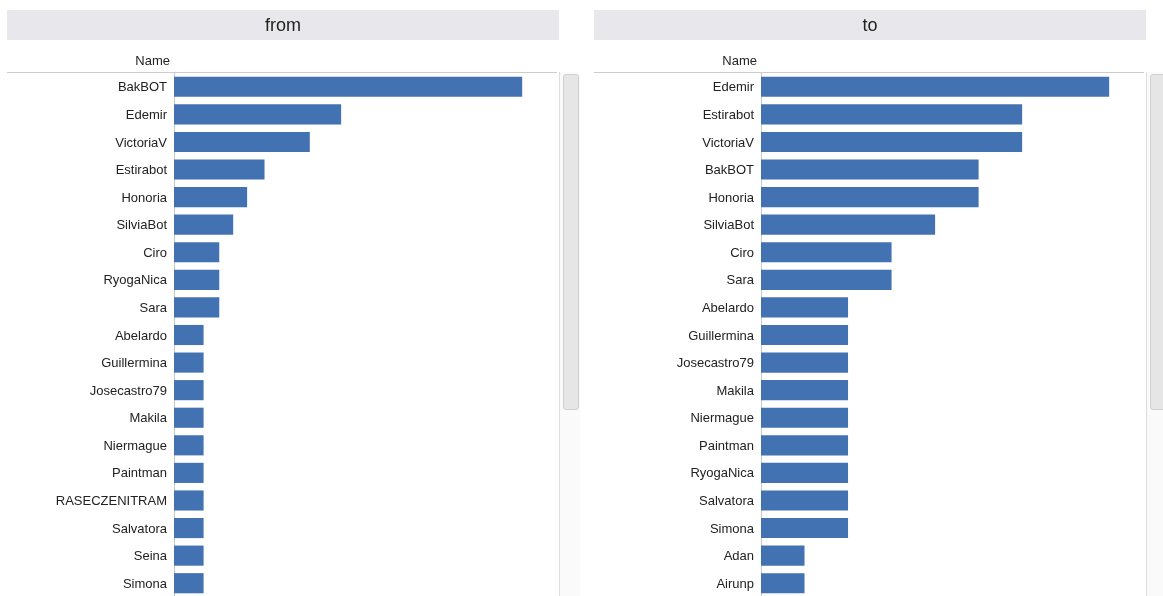  What do you see at coordinates (870, 25) in the screenshot?
I see `chart-title: to` at bounding box center [870, 25].